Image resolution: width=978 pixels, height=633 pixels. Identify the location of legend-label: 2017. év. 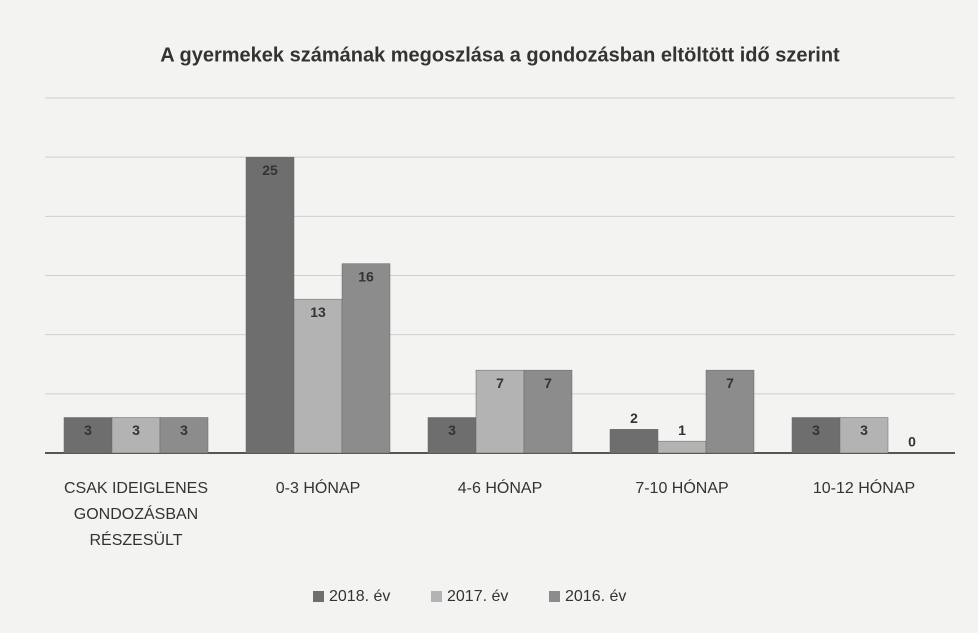
(477, 596).